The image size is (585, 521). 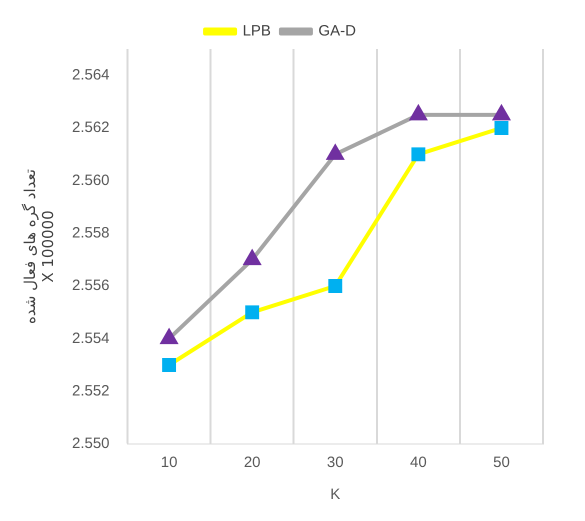 What do you see at coordinates (91, 75) in the screenshot?
I see `y-tick-label: 2.564` at bounding box center [91, 75].